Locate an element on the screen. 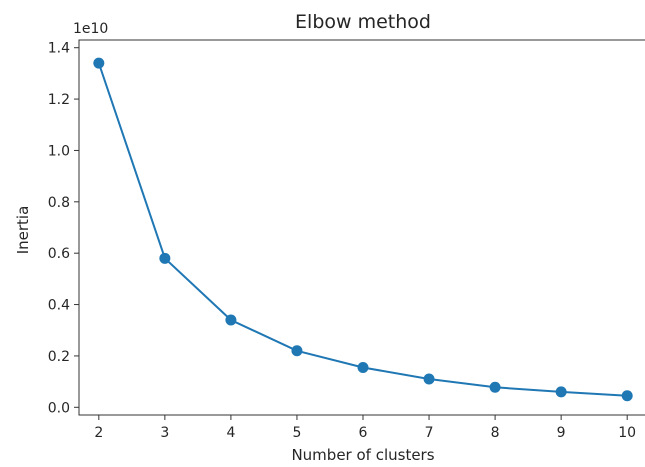 The width and height of the screenshot is (645, 467). y-tick-label: 0.8 is located at coordinates (59, 203).